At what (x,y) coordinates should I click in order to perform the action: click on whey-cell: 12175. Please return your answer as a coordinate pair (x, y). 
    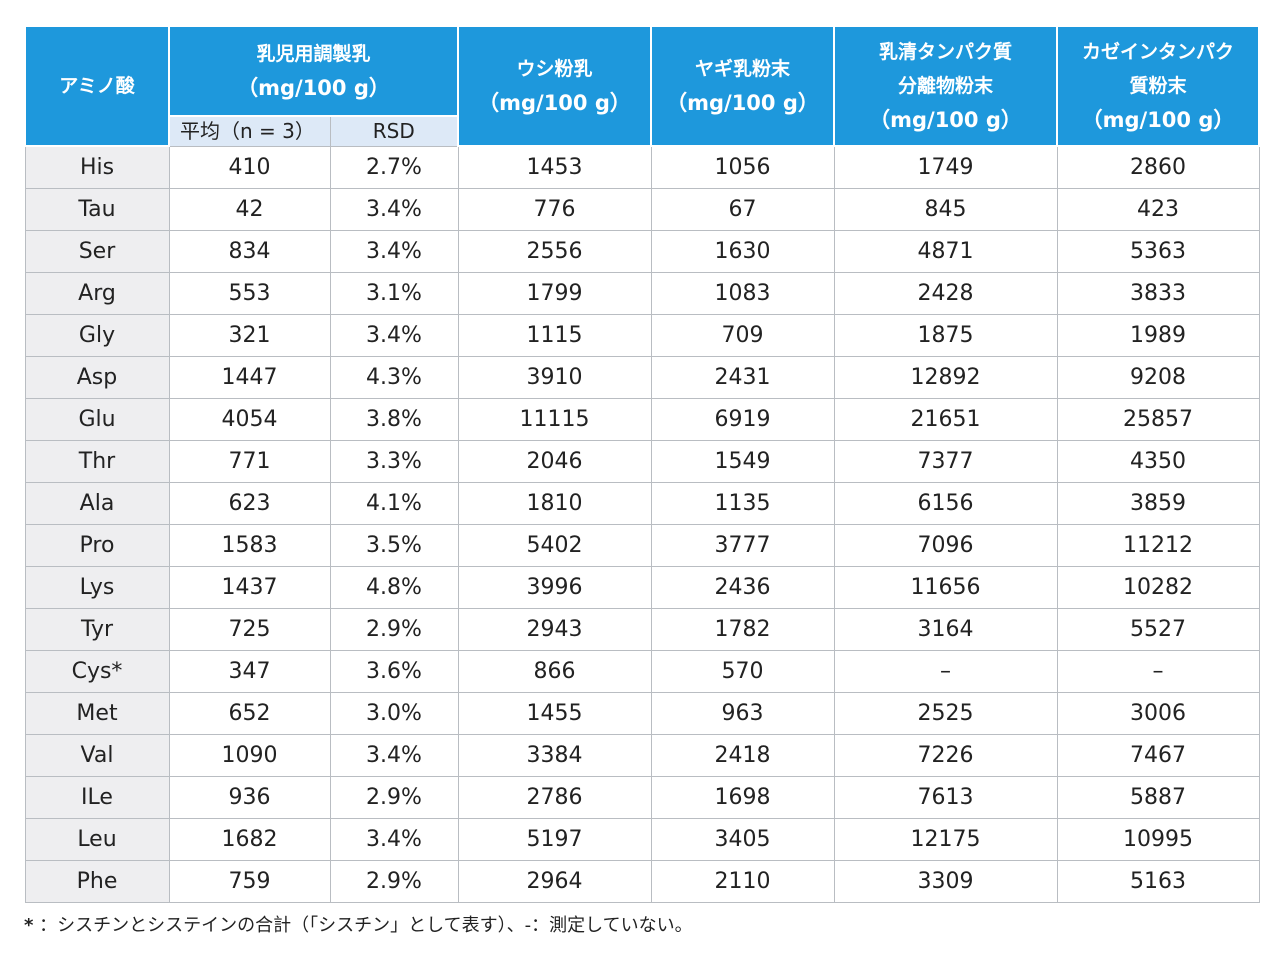
    Looking at the image, I should click on (945, 839).